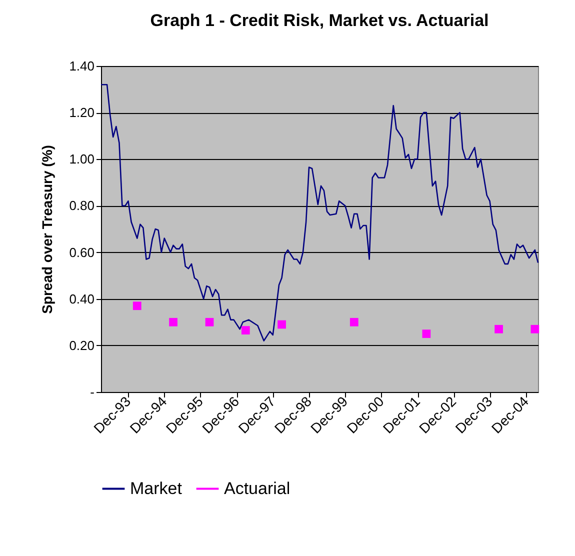 Image resolution: width=575 pixels, height=556 pixels. I want to click on y-tick-label: -, so click(92, 392).